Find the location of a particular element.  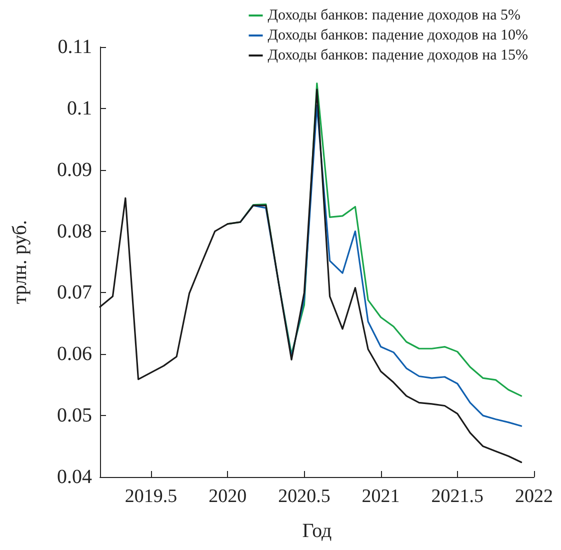

y-tick-label: 0.08 is located at coordinates (74, 231).